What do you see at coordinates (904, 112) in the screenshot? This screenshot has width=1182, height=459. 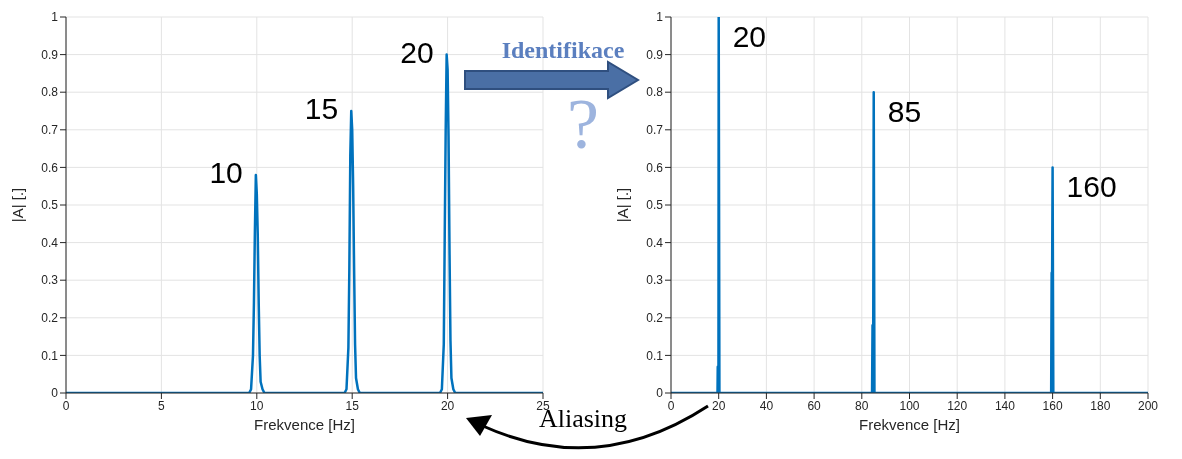 I see `annotation: 85` at bounding box center [904, 112].